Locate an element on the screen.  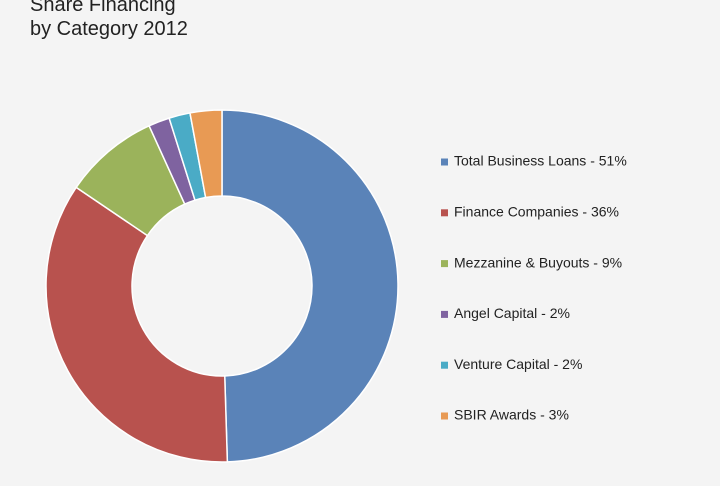
legend-label: Angel Capital - 2% is located at coordinates (512, 313).